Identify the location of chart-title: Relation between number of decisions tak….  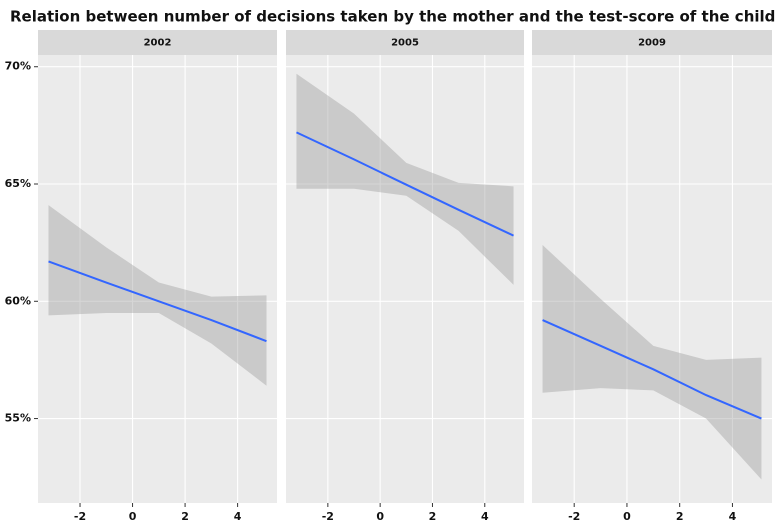
(392, 17).